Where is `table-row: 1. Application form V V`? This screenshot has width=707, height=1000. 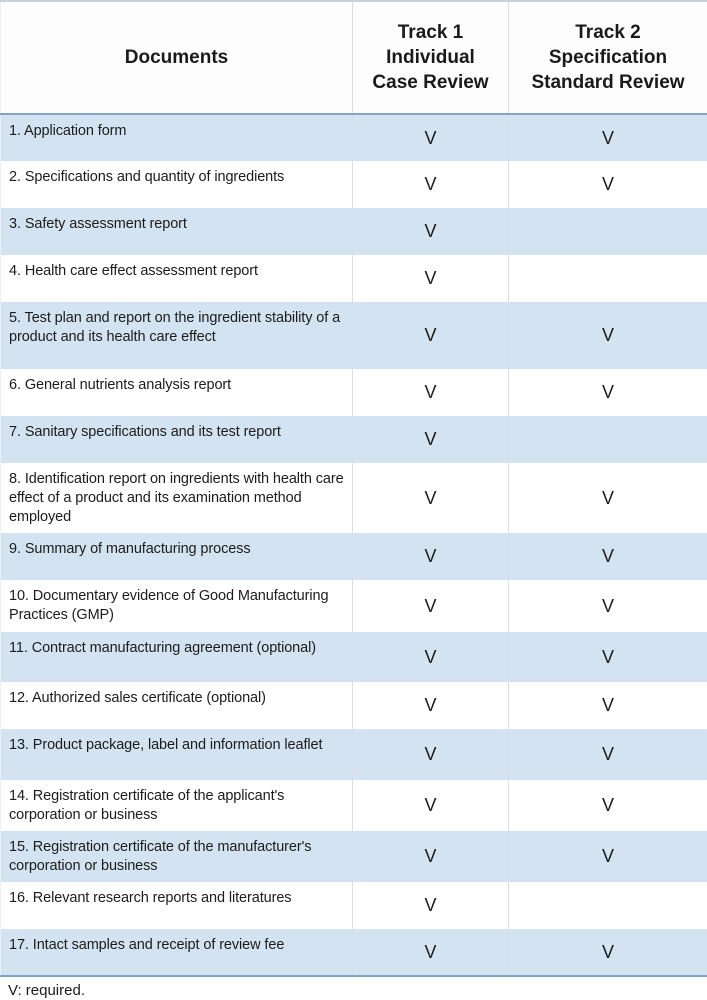 table-row: 1. Application form V V is located at coordinates (353, 137).